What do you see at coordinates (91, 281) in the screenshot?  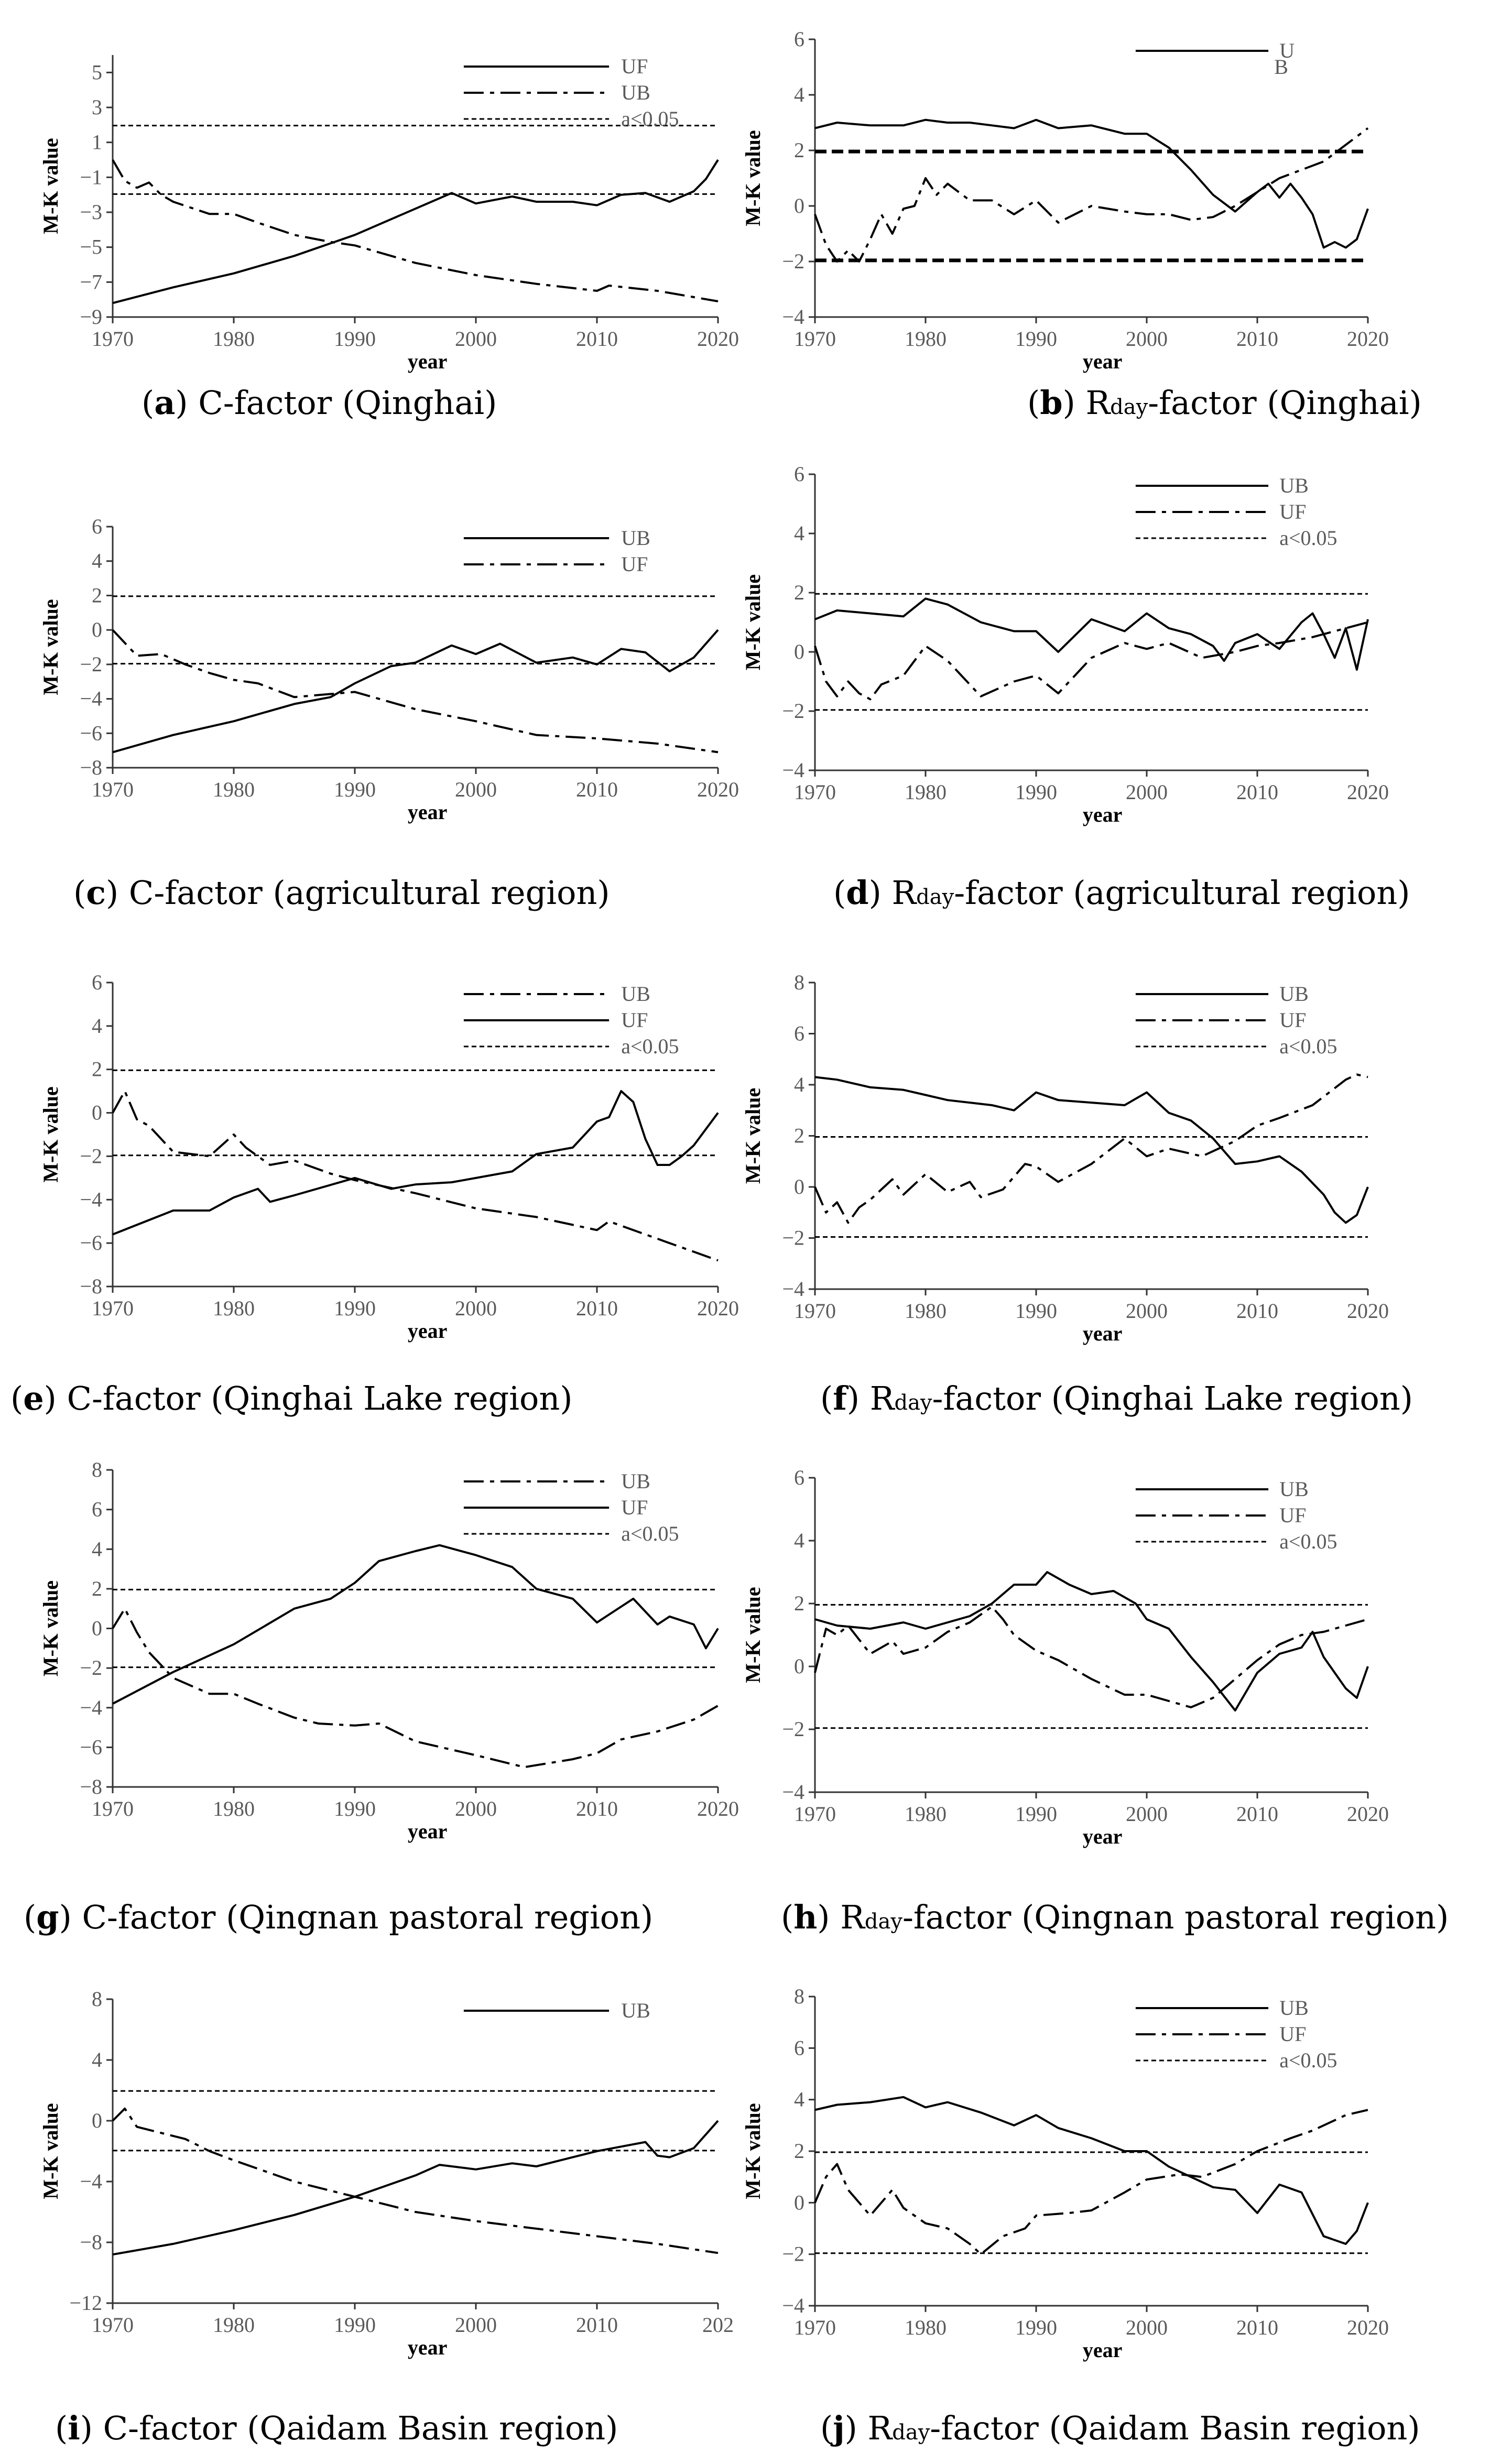 I see `y-tick-label: −7` at bounding box center [91, 281].